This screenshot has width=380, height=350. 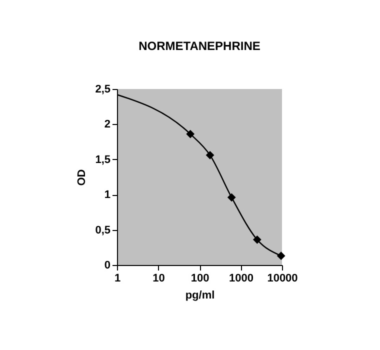 What do you see at coordinates (102, 230) in the screenshot?
I see `y-tick-label: 0,5` at bounding box center [102, 230].